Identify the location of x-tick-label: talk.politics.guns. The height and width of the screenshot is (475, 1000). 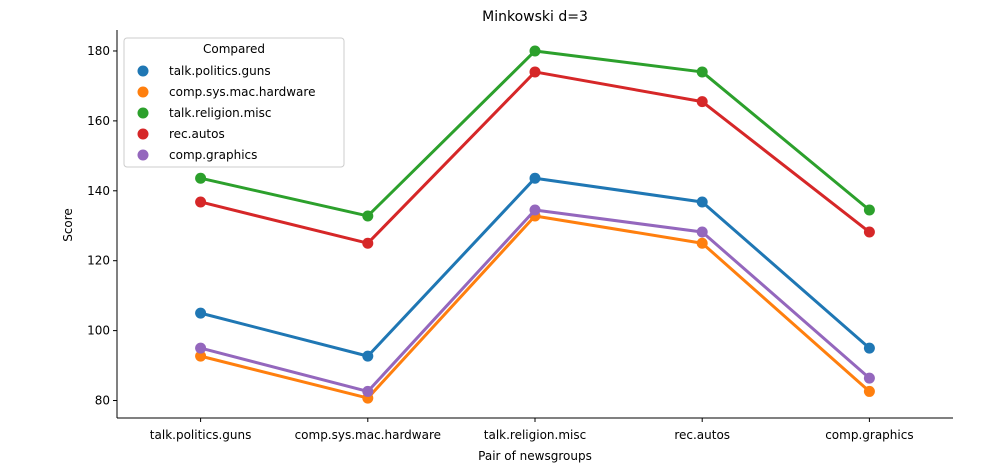
(201, 435).